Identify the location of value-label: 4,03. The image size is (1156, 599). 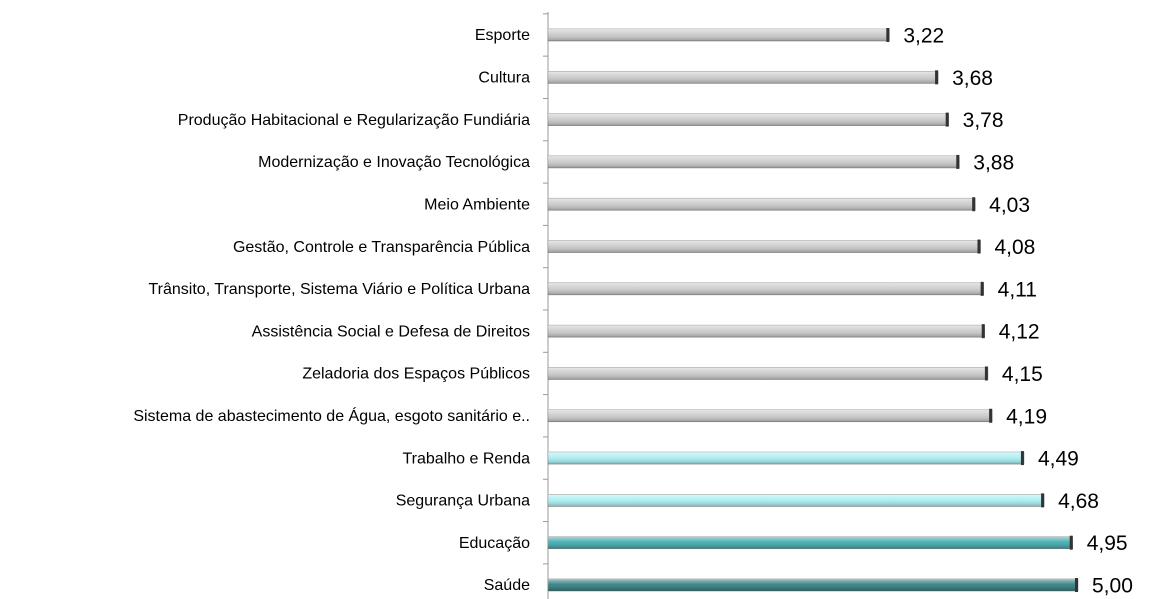
(1009, 205).